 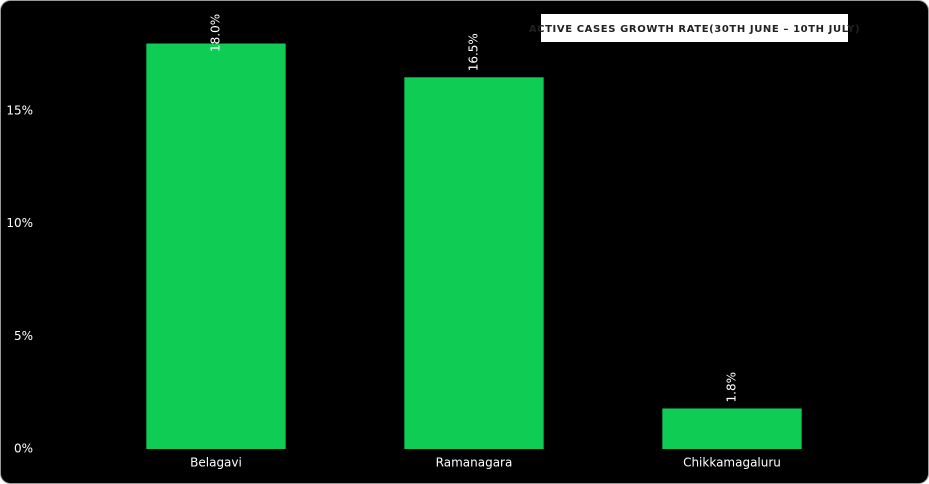 I want to click on x-tick-label: Chikkamagaluru, so click(x=732, y=463).